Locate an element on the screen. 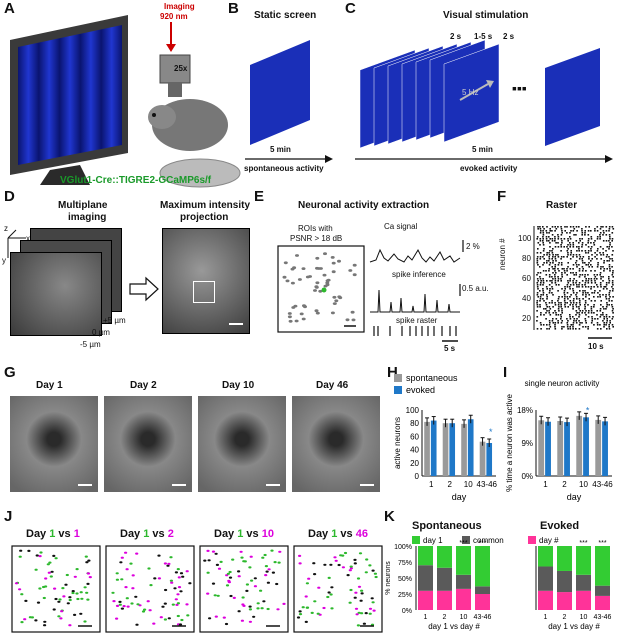  legend-swatch-spontaneous is located at coordinates (398, 378).